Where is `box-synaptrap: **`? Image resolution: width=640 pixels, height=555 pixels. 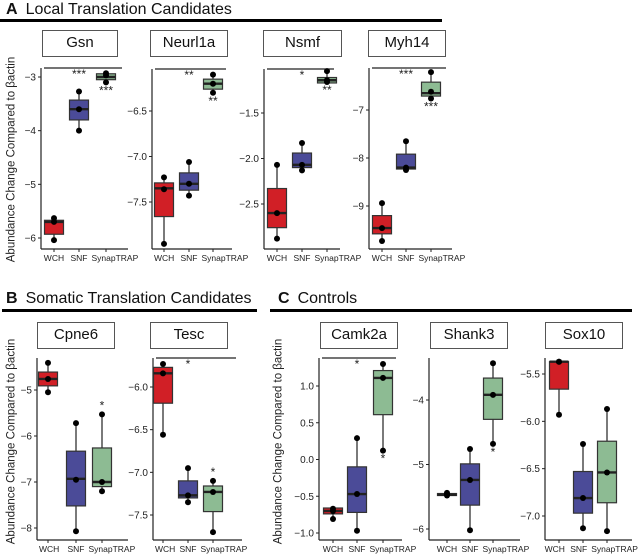 box-synaptrap: ** is located at coordinates (213, 89).